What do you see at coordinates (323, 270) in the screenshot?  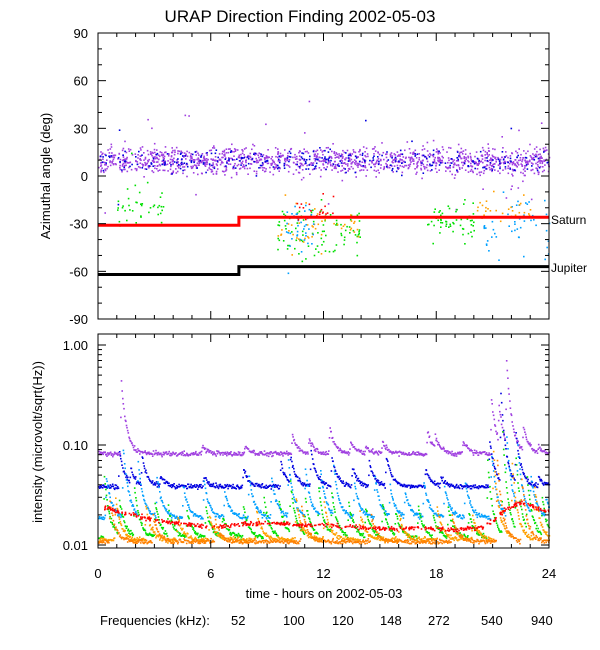 I see `jupiter-reference-line` at bounding box center [323, 270].